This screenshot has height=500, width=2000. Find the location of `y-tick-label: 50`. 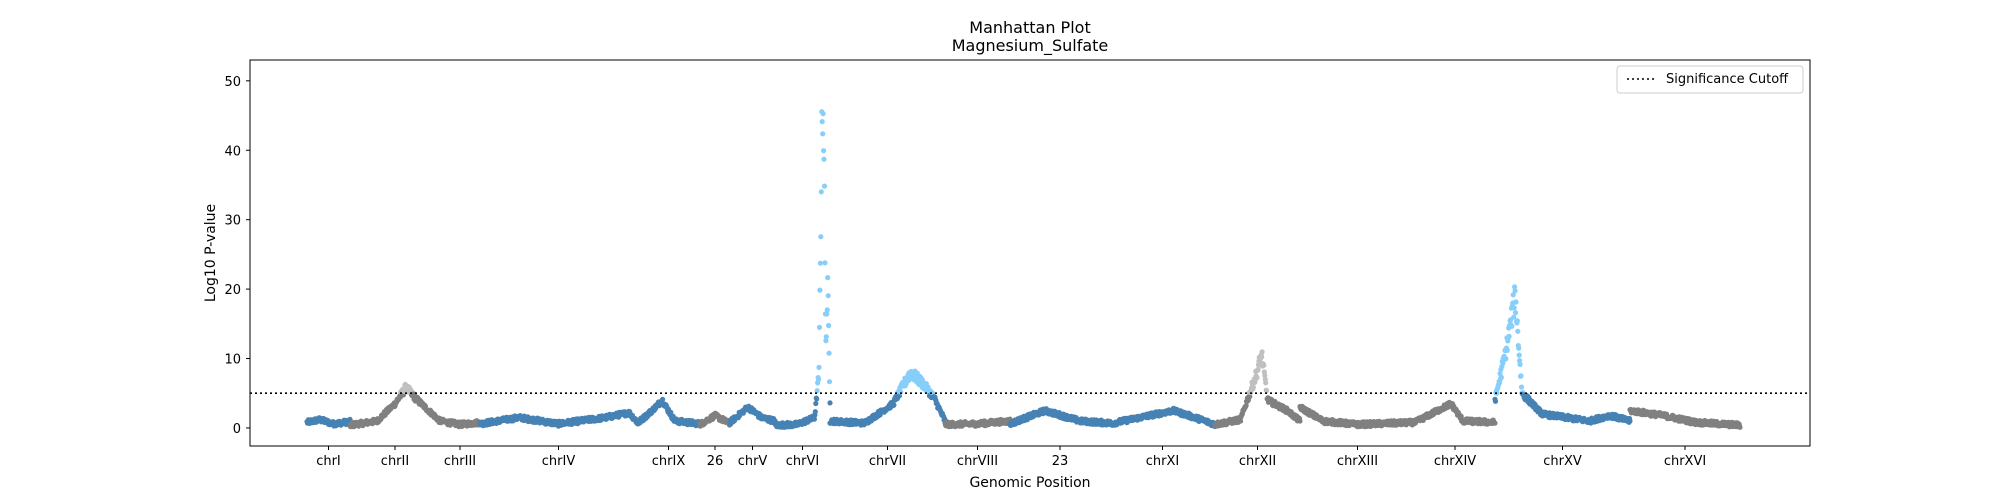

y-tick-label: 50 is located at coordinates (232, 82).